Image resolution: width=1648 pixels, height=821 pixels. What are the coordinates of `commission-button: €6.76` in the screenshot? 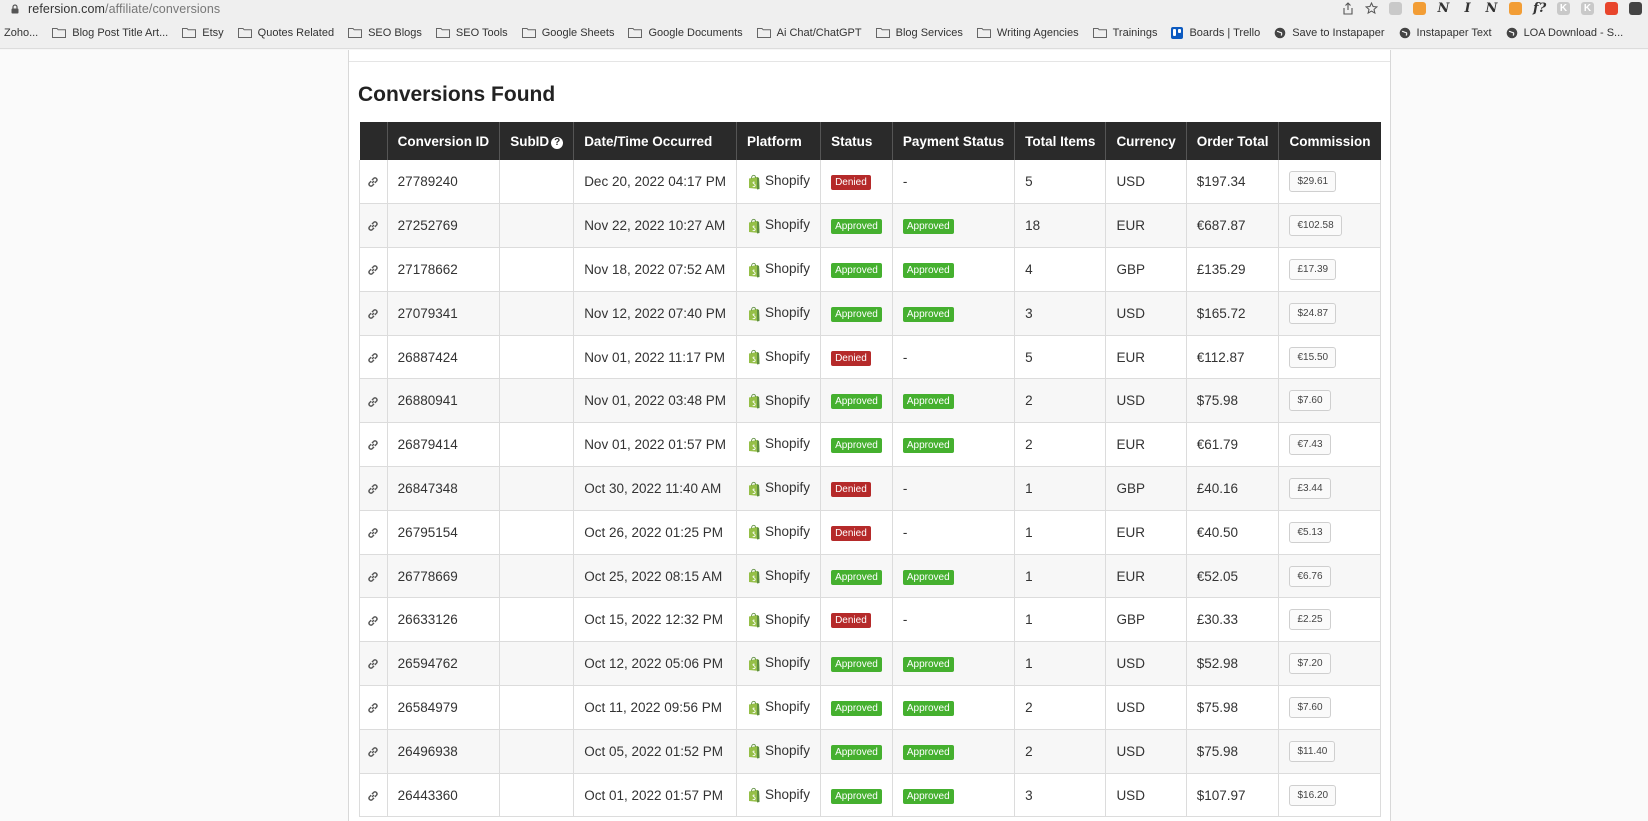 It's located at (1310, 576).